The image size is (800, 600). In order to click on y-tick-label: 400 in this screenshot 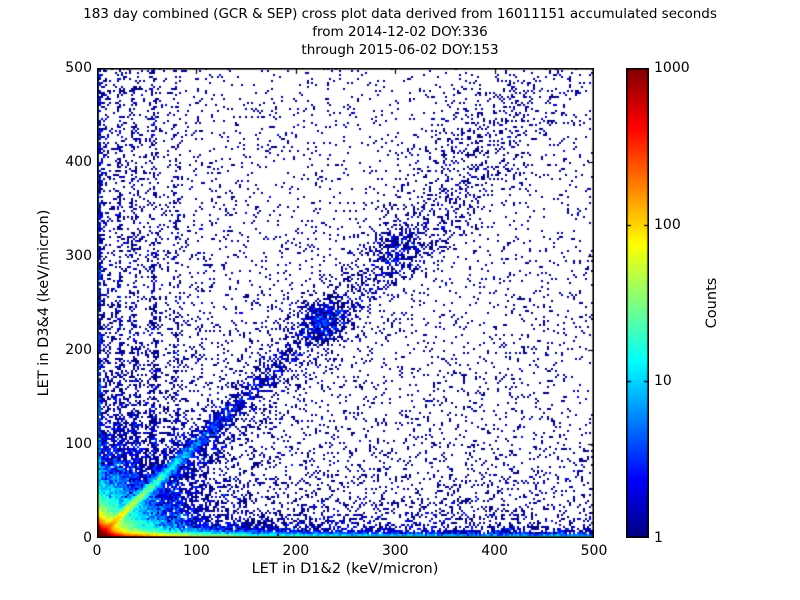, I will do `click(78, 162)`.